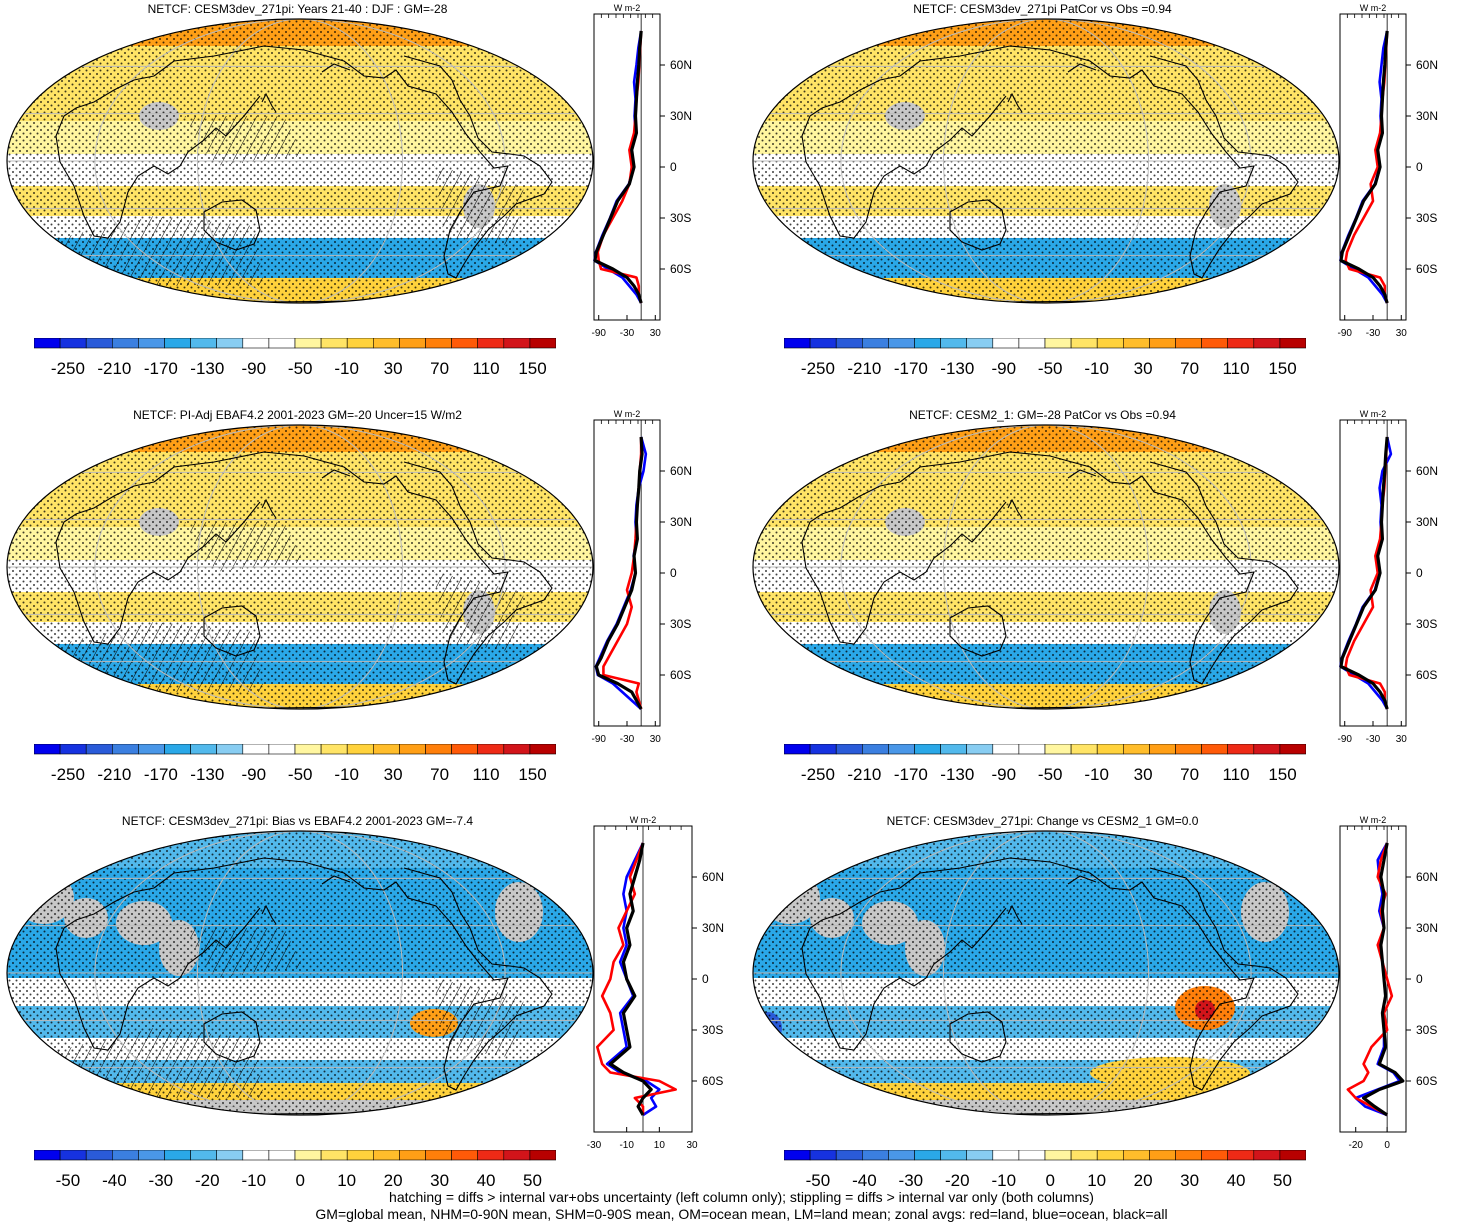  I want to click on colorbar-tick-label: 110, so click(485, 774).